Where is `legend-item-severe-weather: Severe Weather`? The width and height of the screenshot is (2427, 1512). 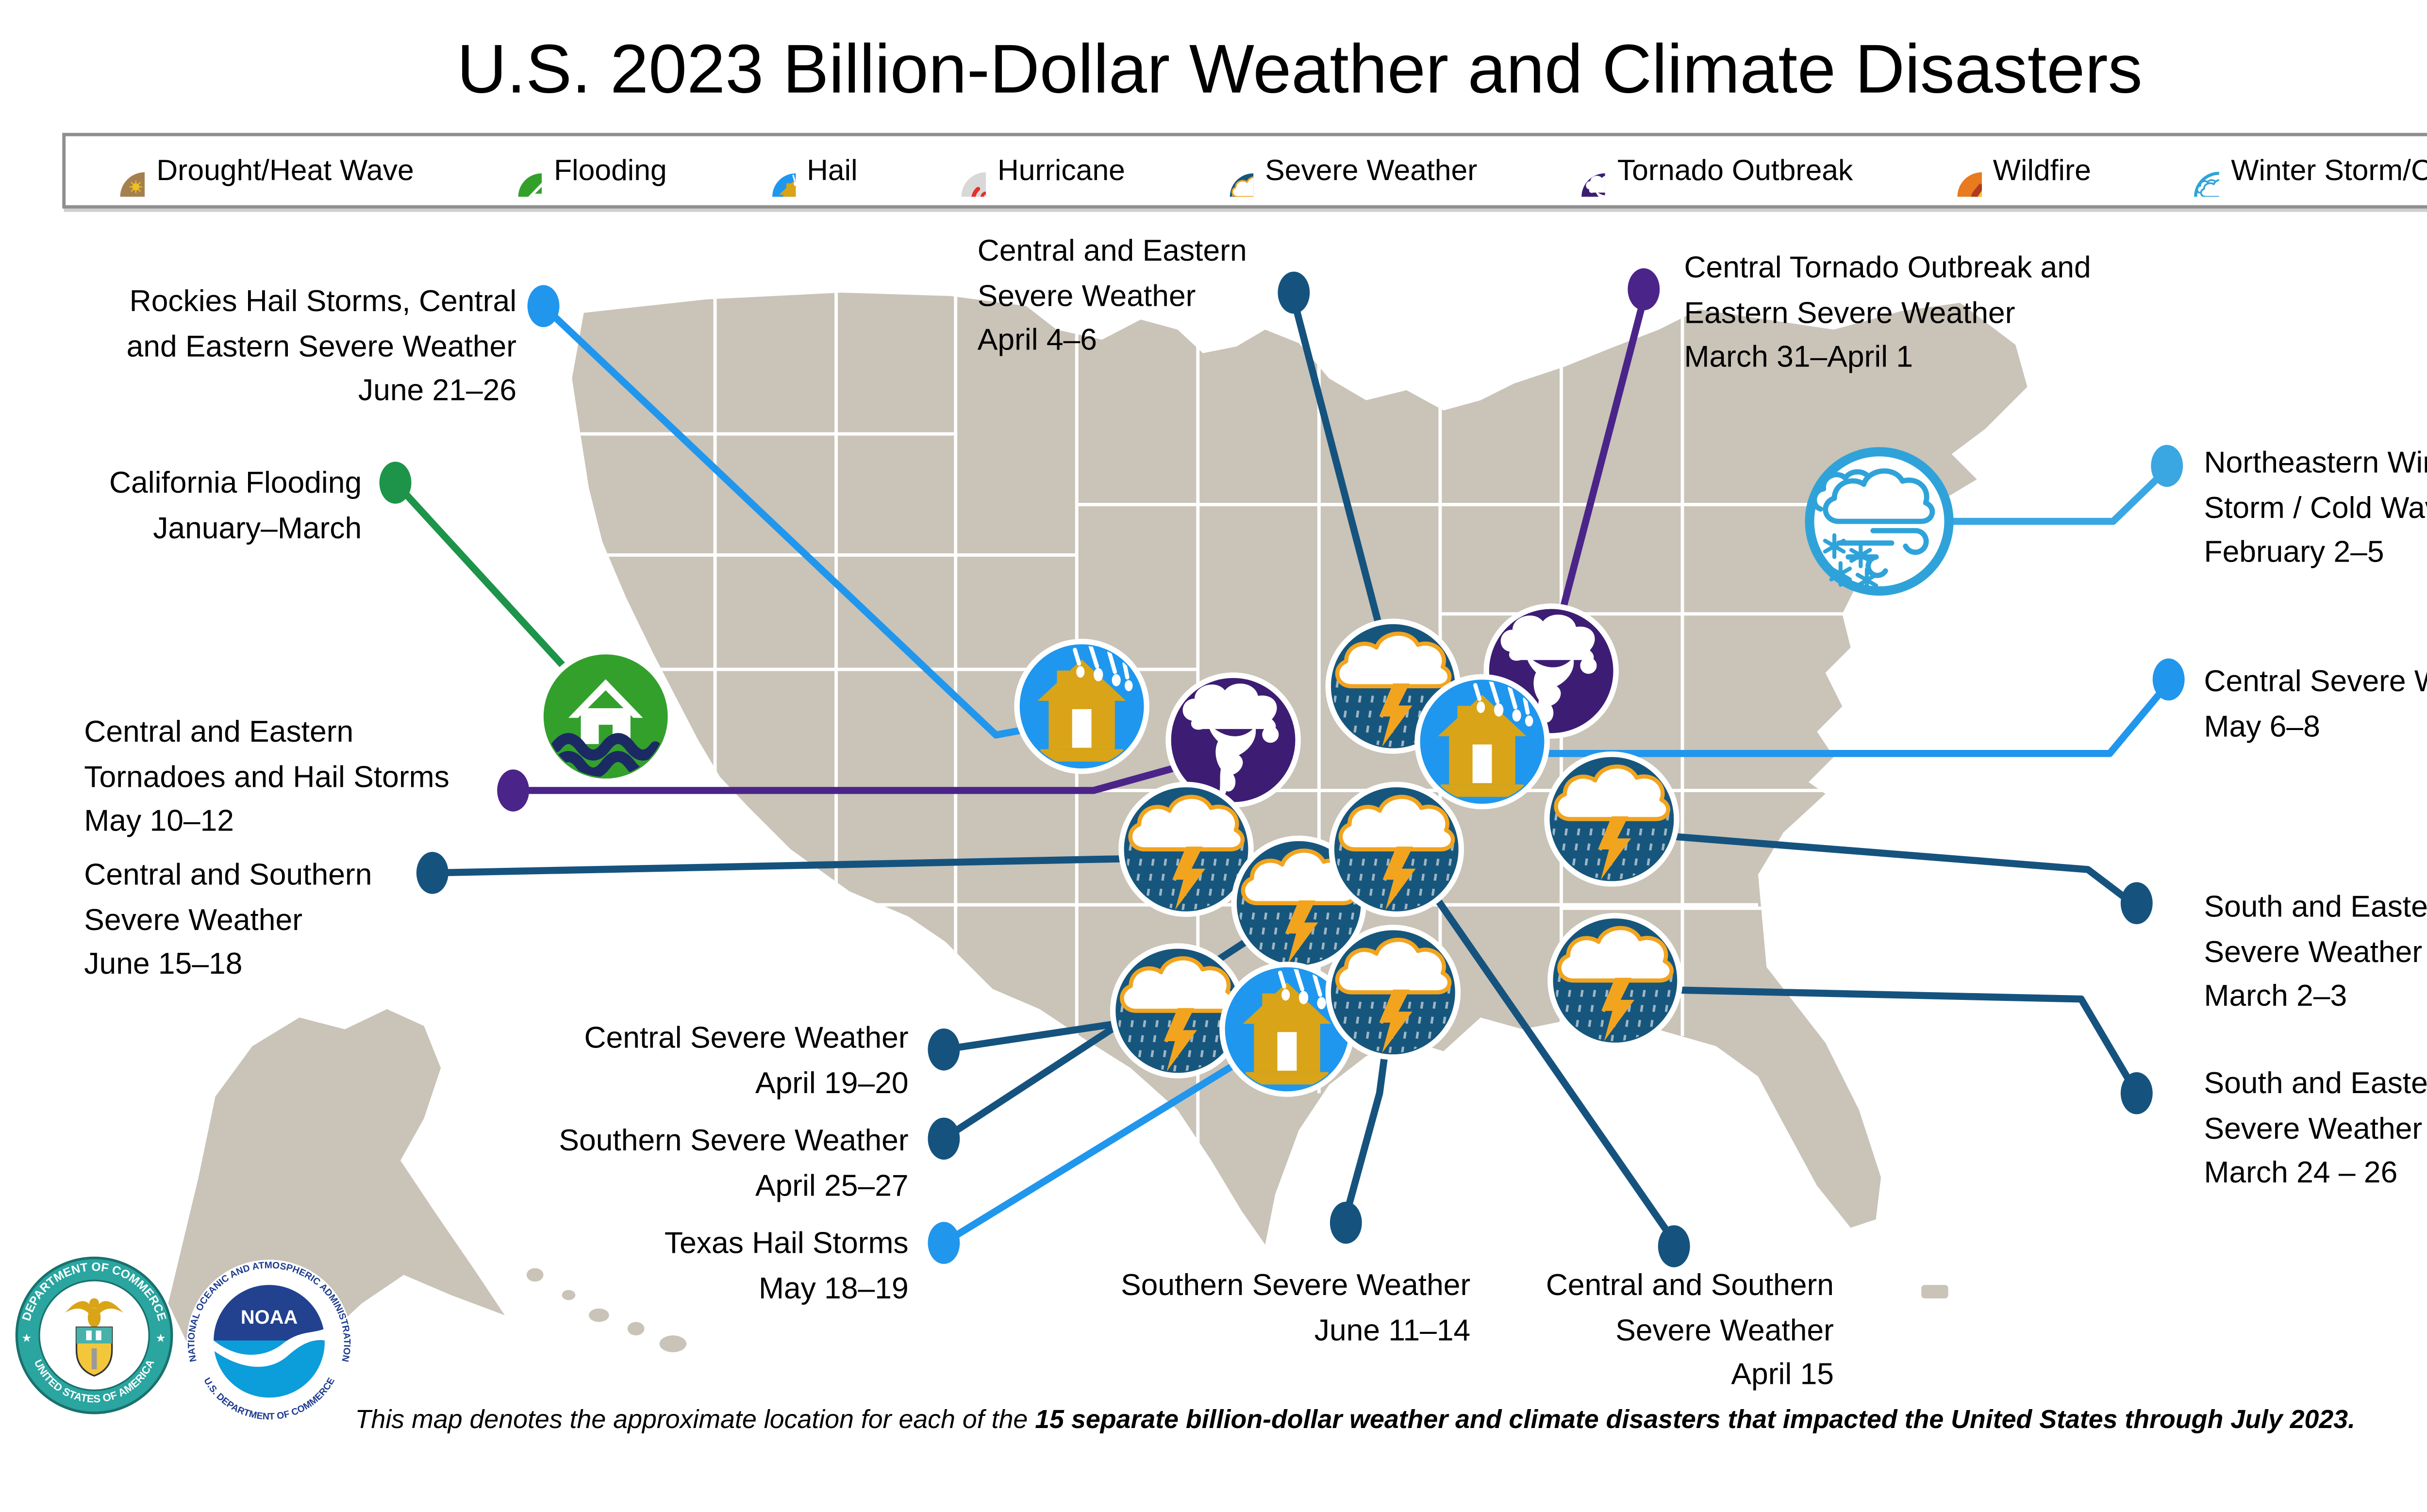 legend-item-severe-weather: Severe Weather is located at coordinates (1339, 171).